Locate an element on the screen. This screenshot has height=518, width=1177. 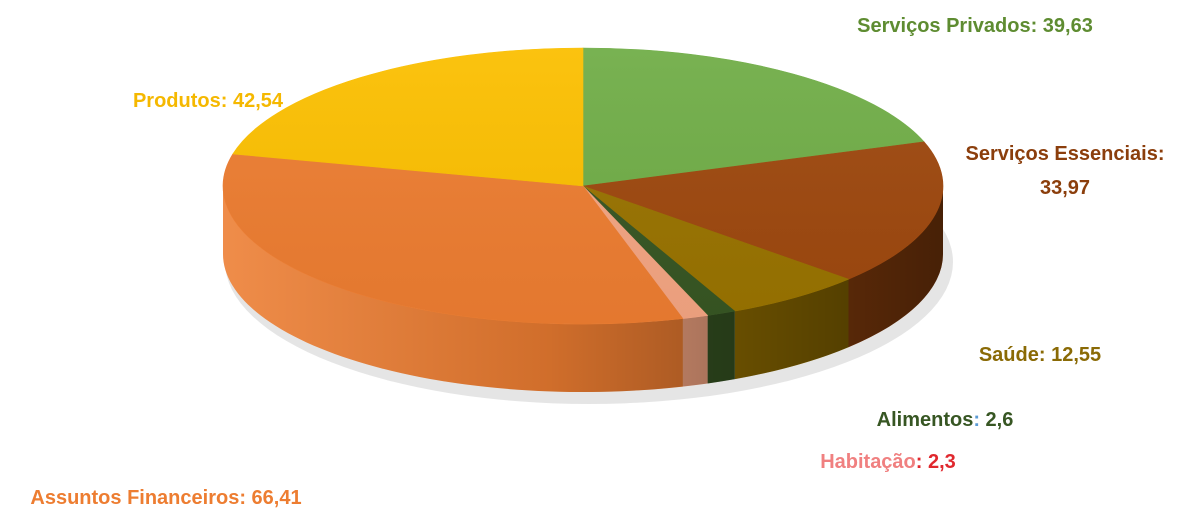
data-label-habitacao: Habitação: 2,3 is located at coordinates (888, 462).